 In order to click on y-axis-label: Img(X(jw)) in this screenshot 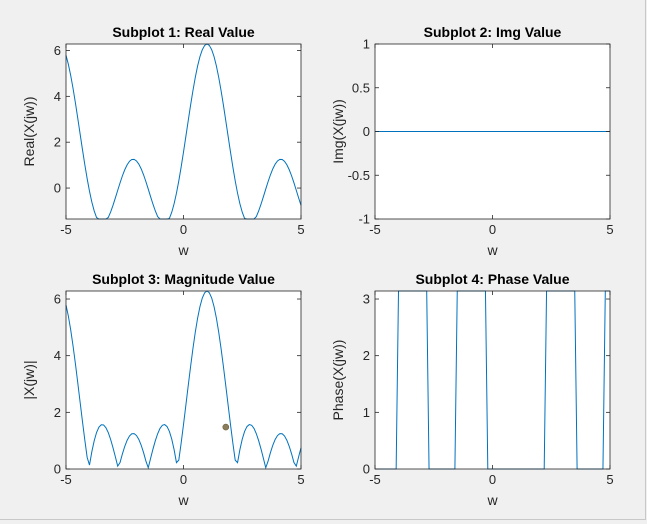, I will do `click(338, 131)`.